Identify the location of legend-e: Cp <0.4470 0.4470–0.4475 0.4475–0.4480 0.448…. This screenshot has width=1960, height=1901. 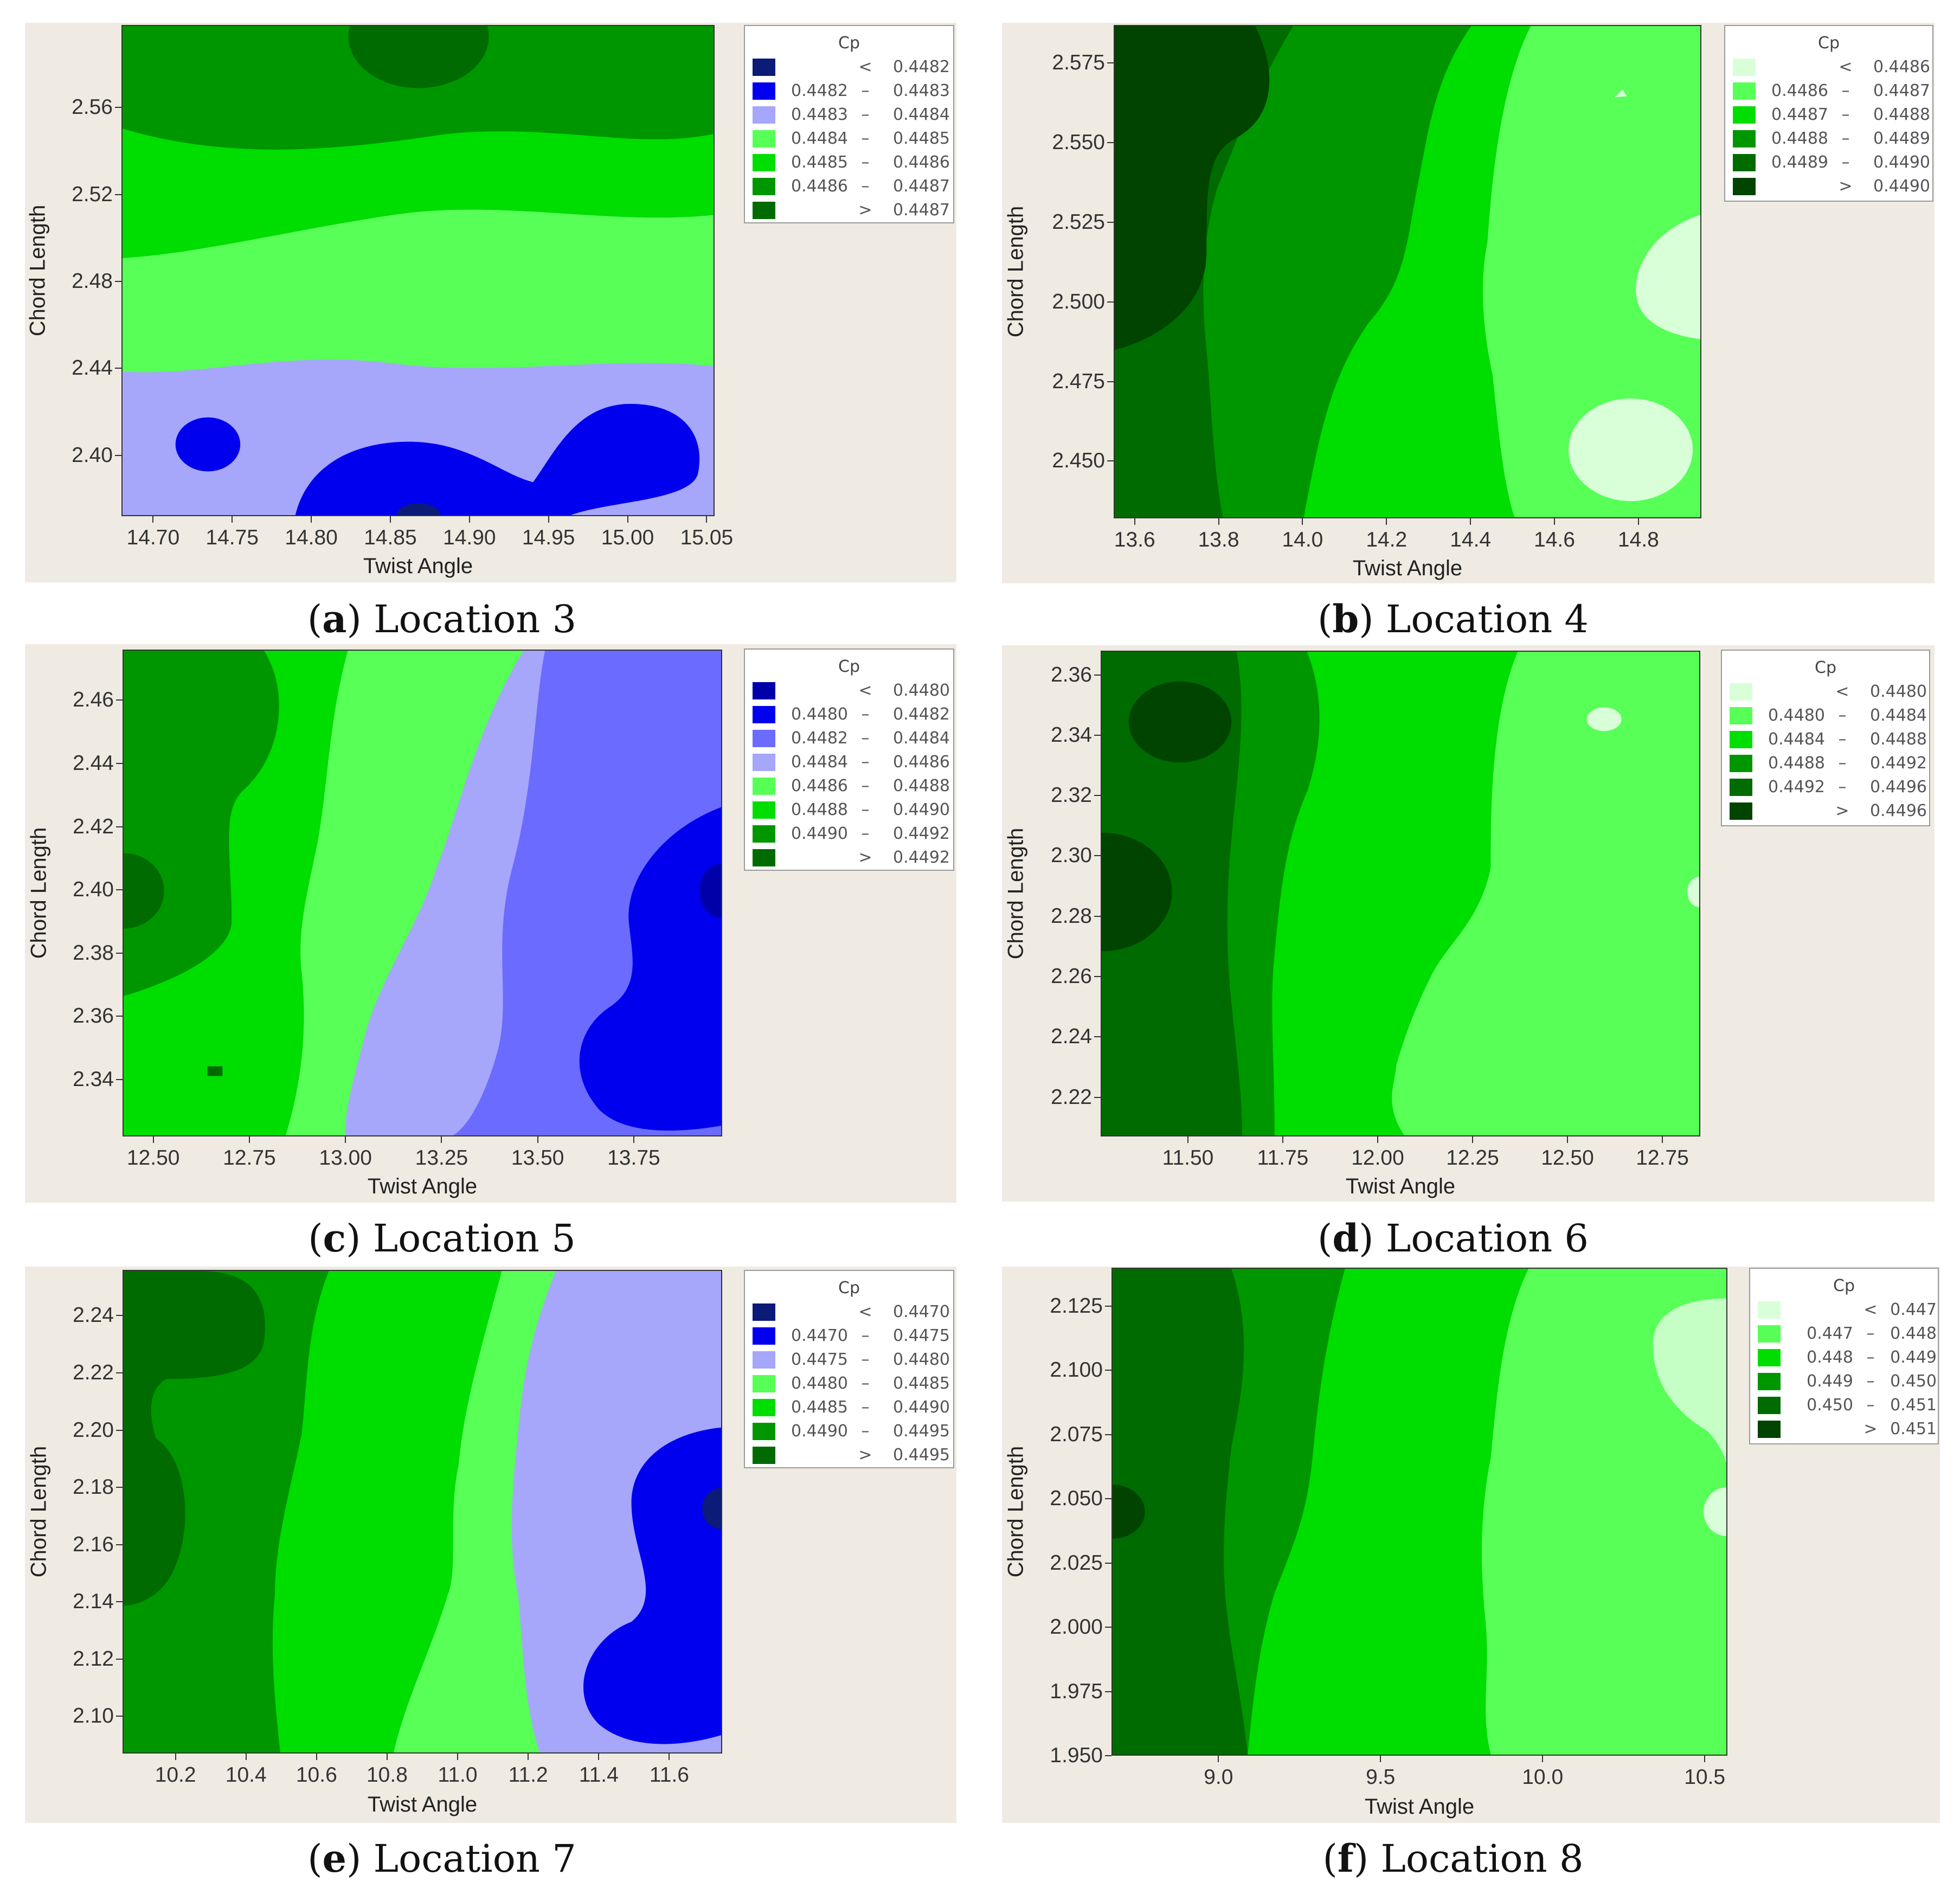
(849, 1369).